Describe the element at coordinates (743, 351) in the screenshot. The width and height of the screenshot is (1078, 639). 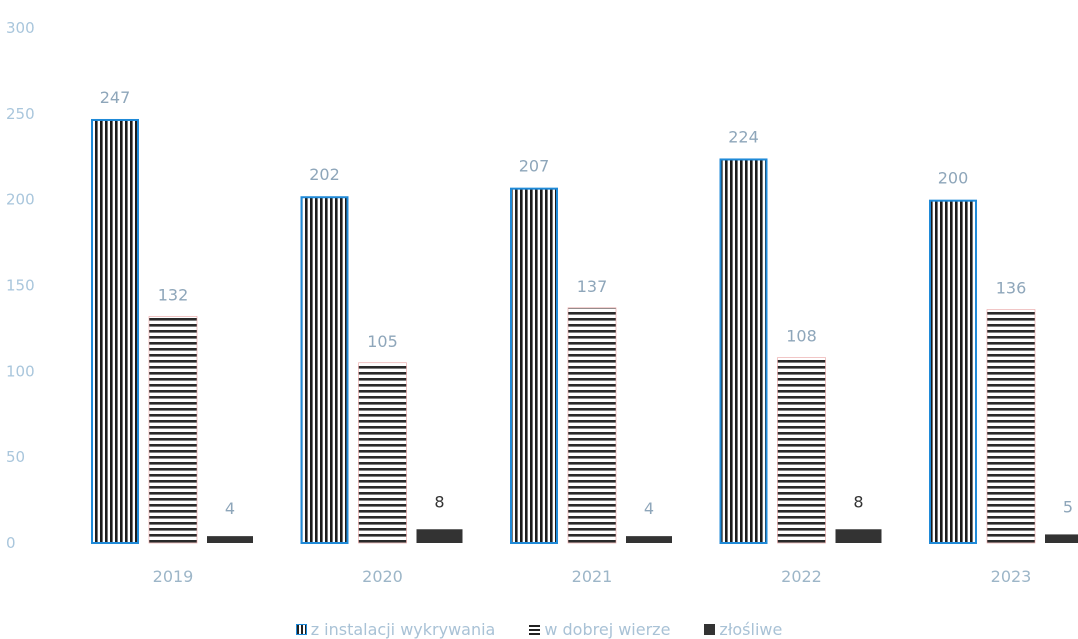
I see `bar-detection-2022` at that location.